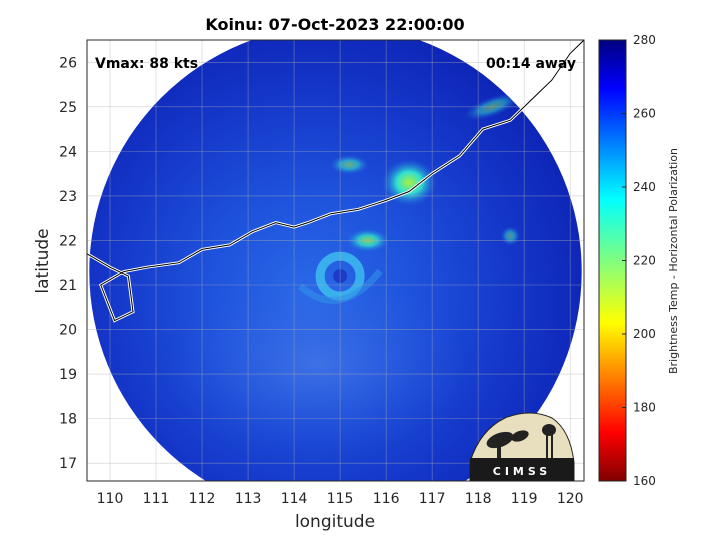  I want to click on chart-title: Koinu: 07-Oct-2023 22:00:00, so click(334, 24).